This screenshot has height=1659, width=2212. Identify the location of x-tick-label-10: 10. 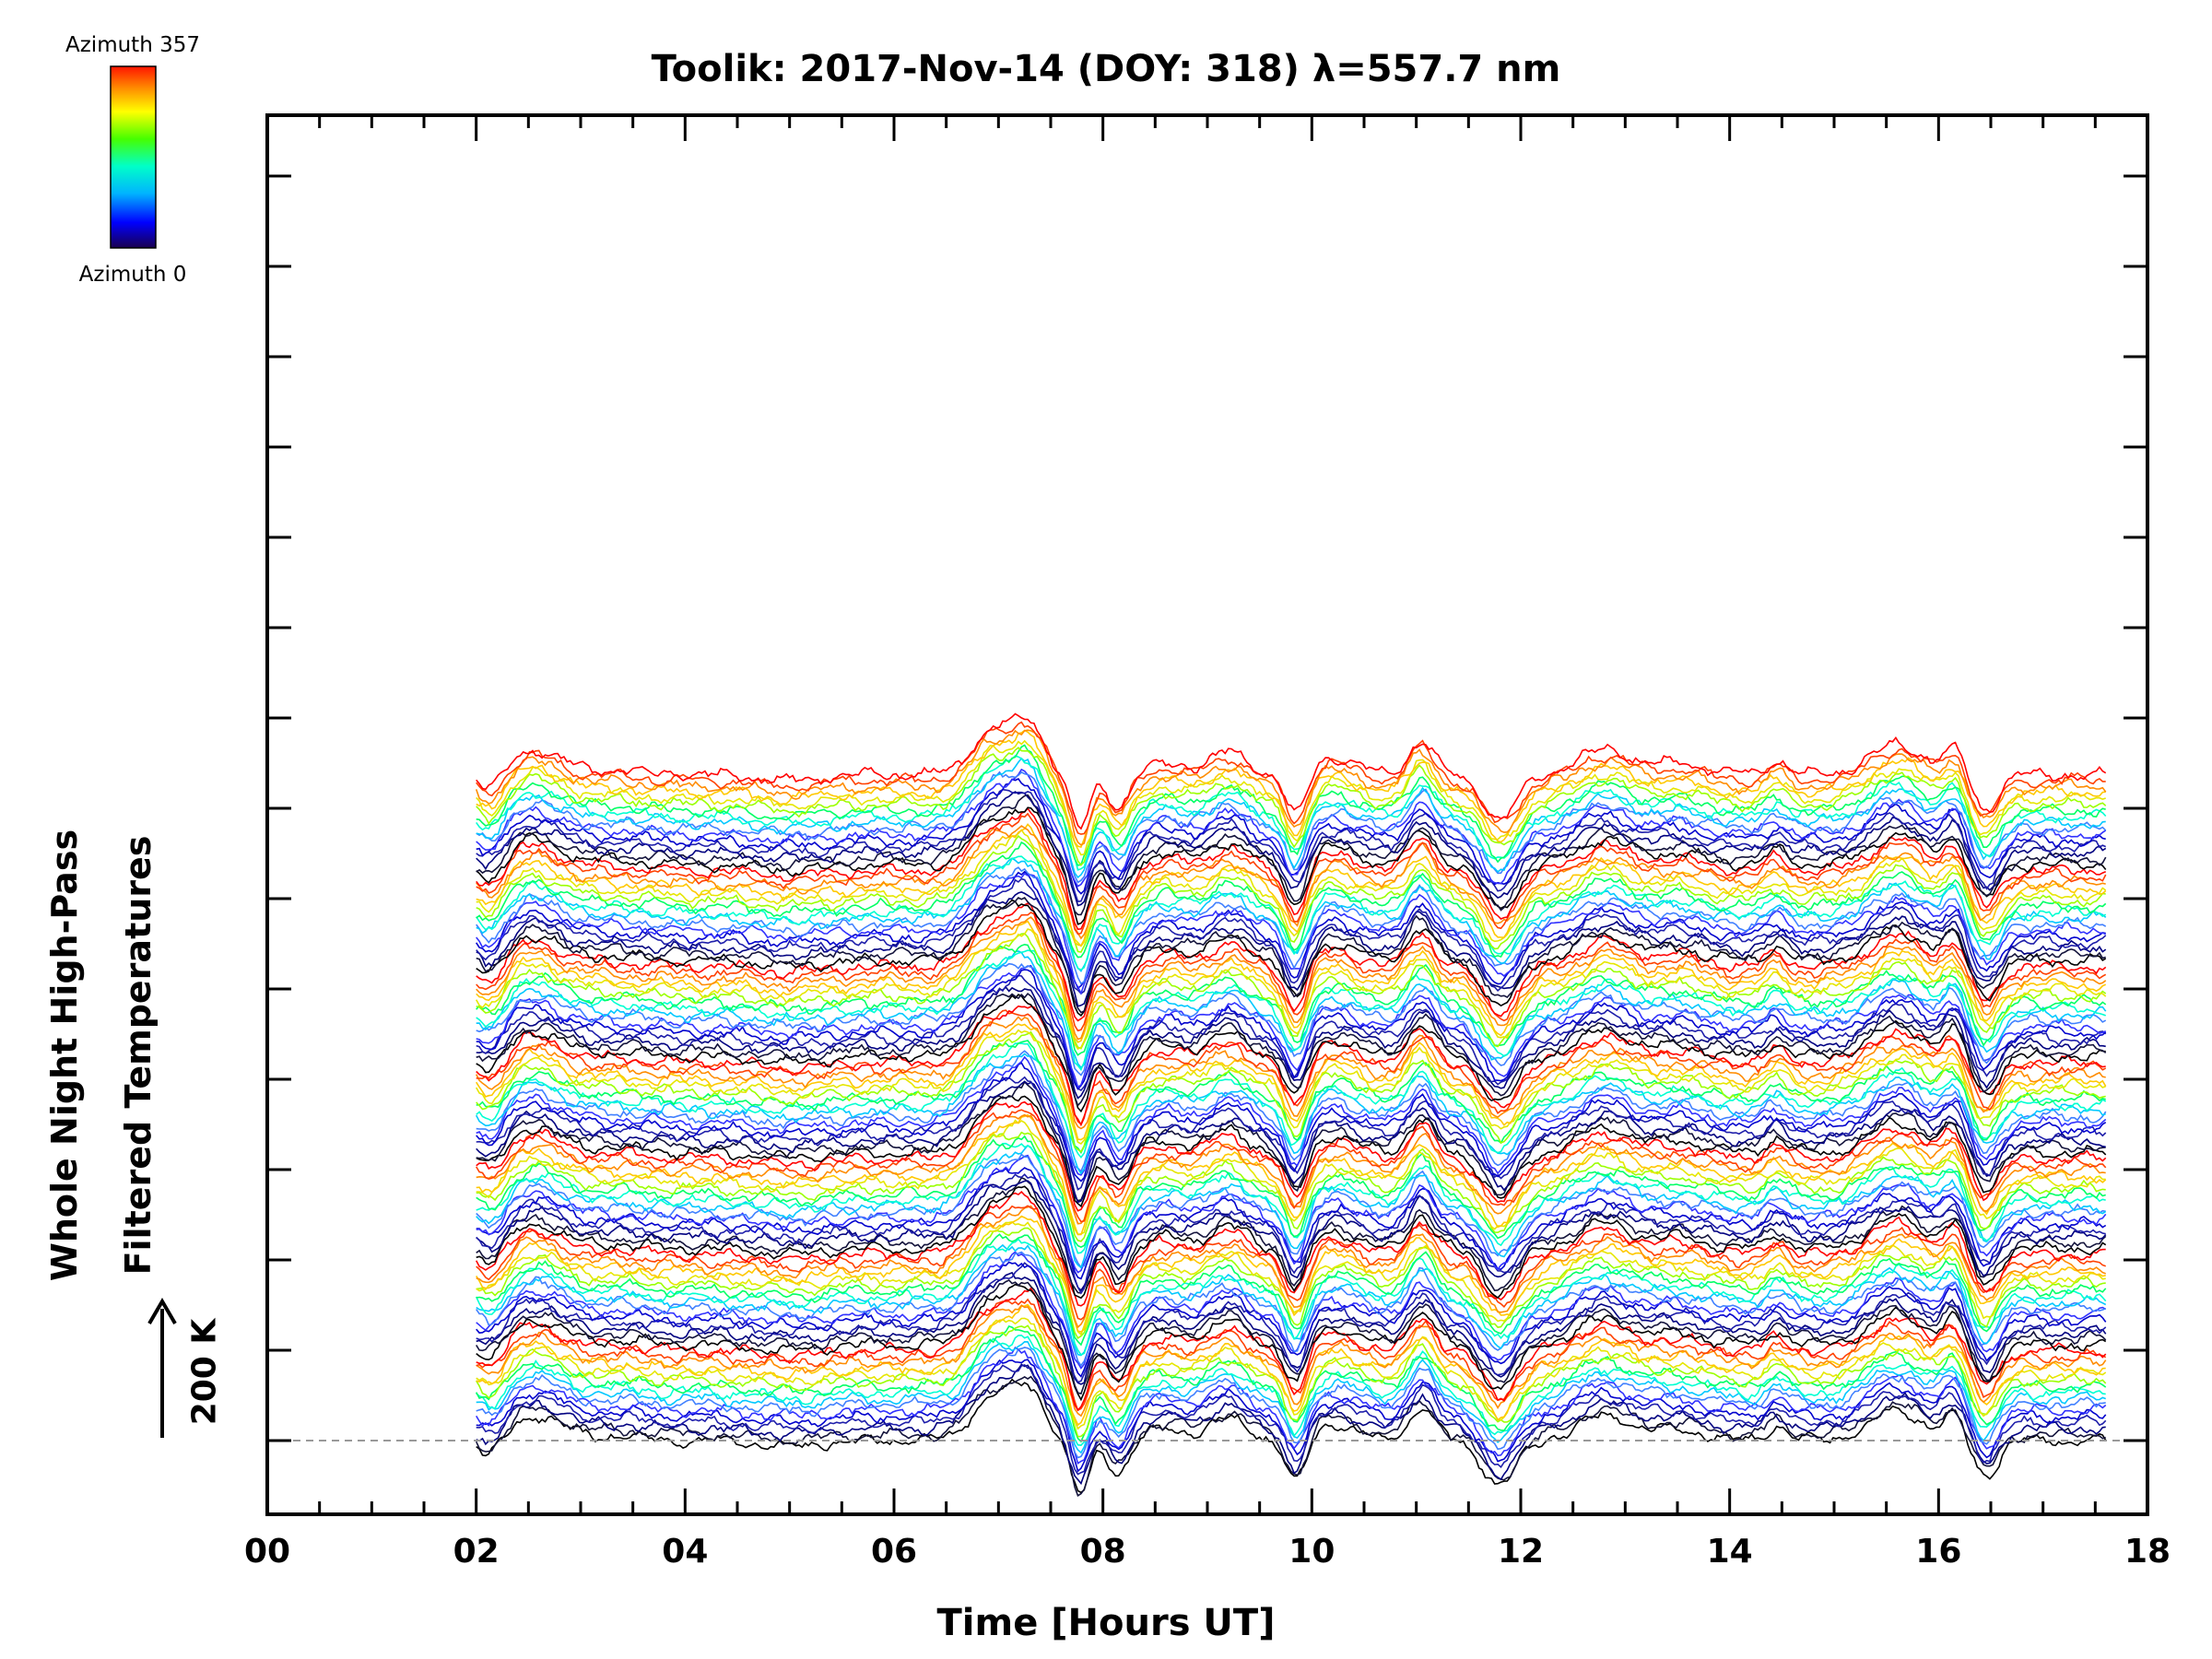
(1311, 1552).